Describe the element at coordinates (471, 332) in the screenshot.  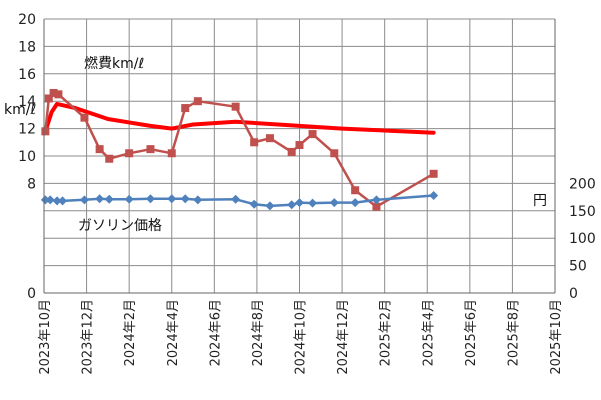
I see `x-tick-label: 2025年6月` at that location.